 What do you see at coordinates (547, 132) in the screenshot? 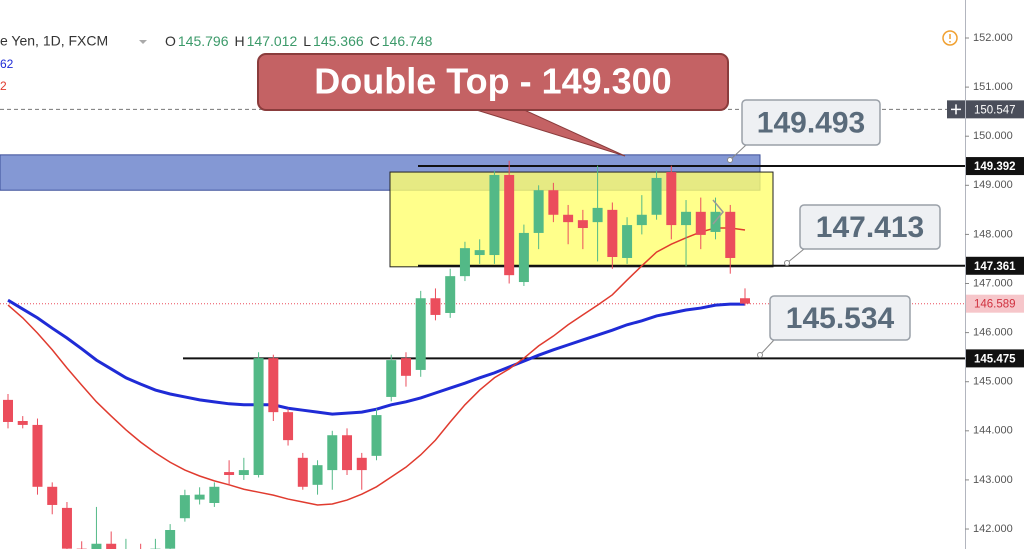
I see `callout-pointer` at bounding box center [547, 132].